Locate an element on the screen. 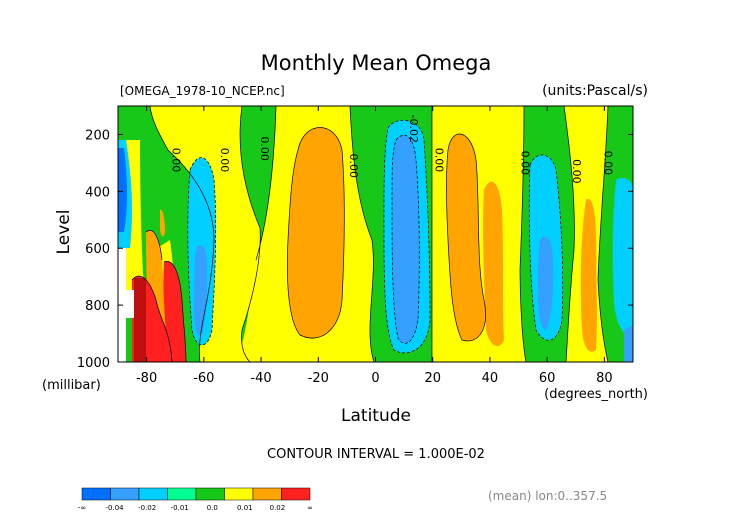 This screenshot has width=752, height=532. field-missing is located at coordinates (126, 305).